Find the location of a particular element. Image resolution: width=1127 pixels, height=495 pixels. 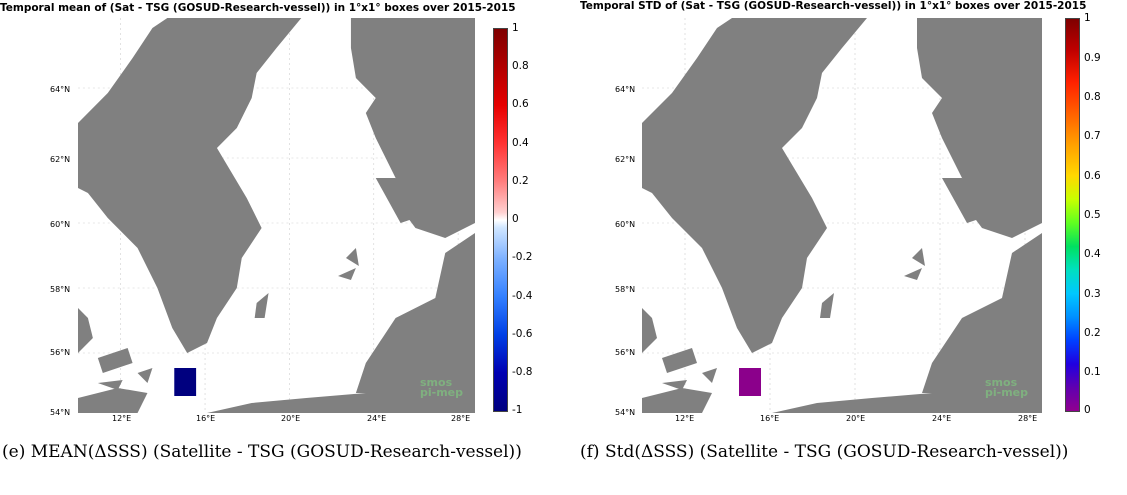

colorbar-tick: -0.8 is located at coordinates (522, 372).